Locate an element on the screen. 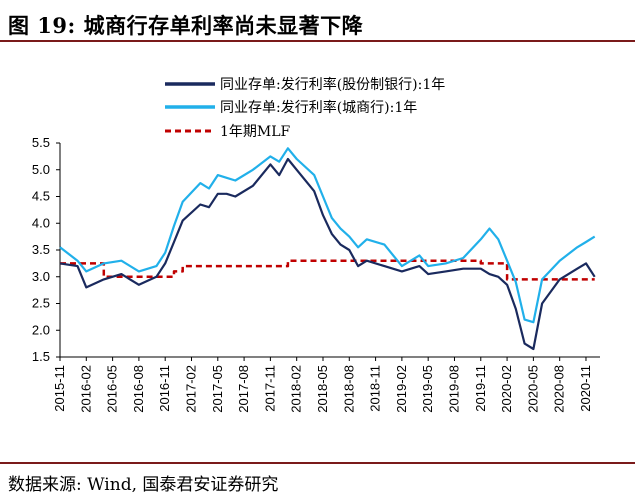 This screenshot has width=635, height=503. y-tick-label: 5.0 is located at coordinates (41, 169).